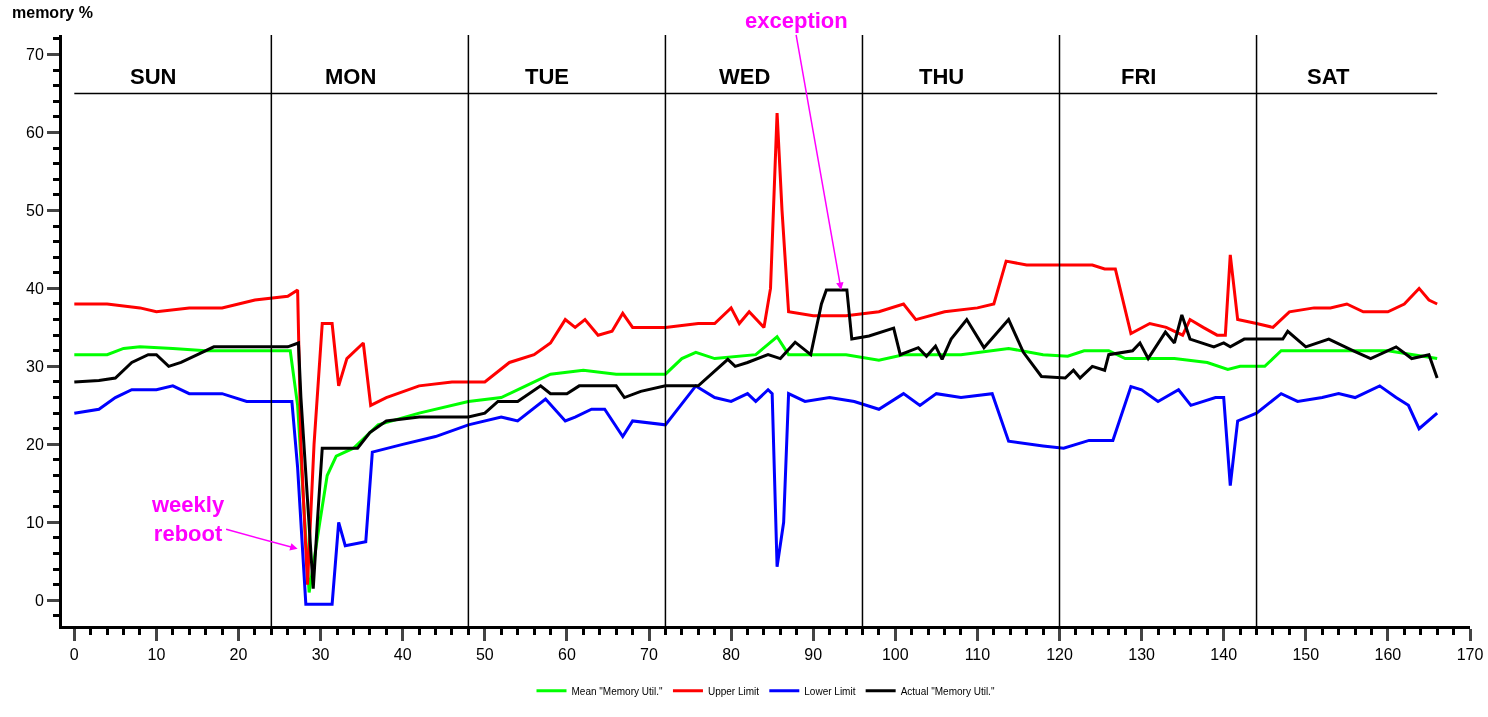 This screenshot has height=717, width=1488. Describe the element at coordinates (351, 76) in the screenshot. I see `annotation: MON` at that location.